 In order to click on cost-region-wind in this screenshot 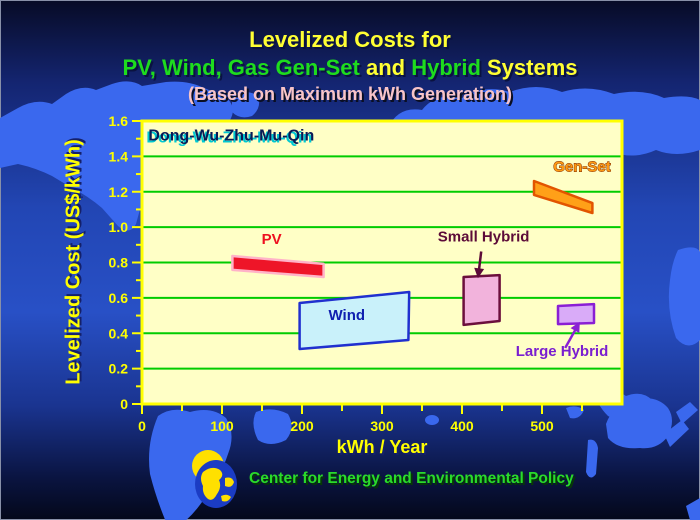, I will do `click(354, 320)`.